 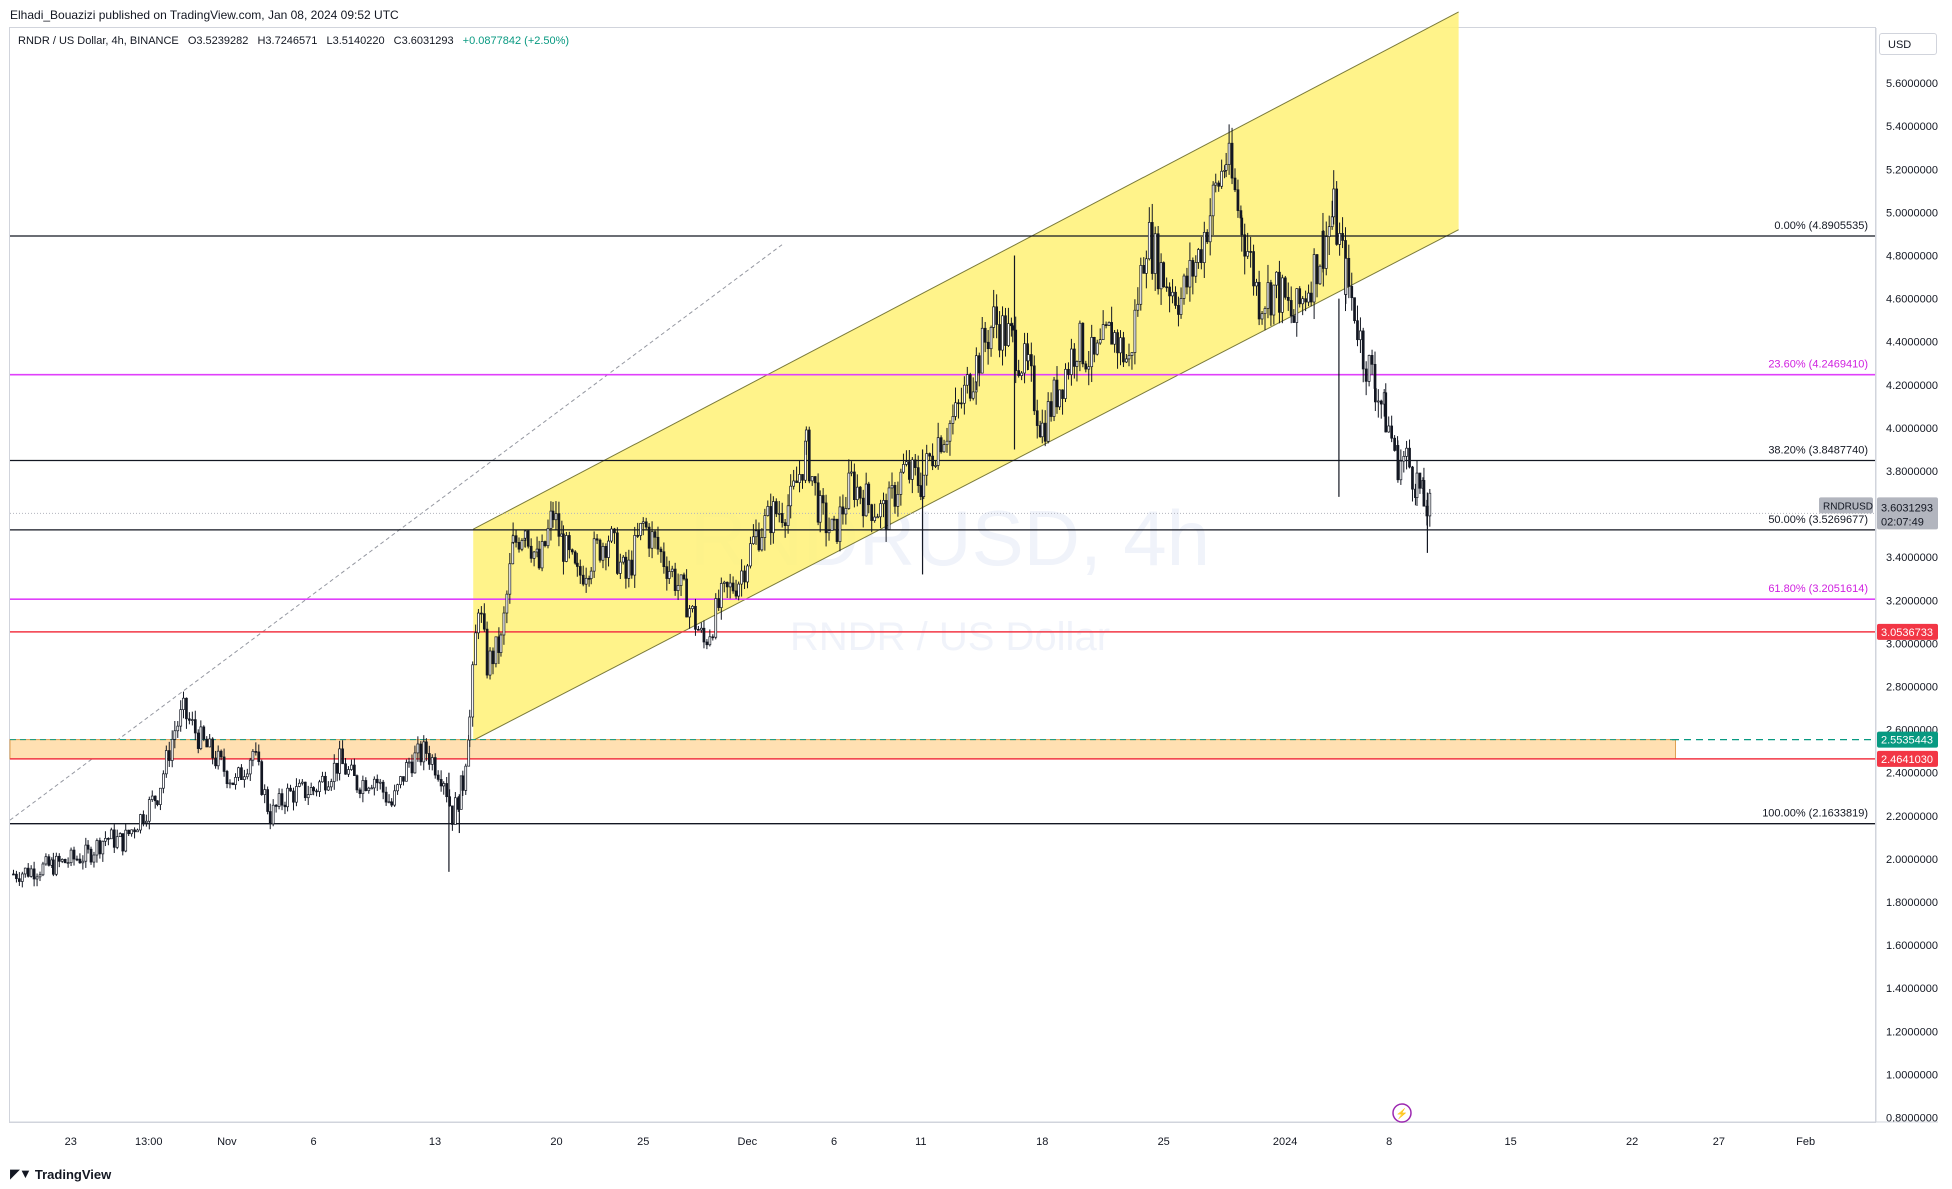 I want to click on price-axis-tick: 5.4000000, so click(x=1912, y=127).